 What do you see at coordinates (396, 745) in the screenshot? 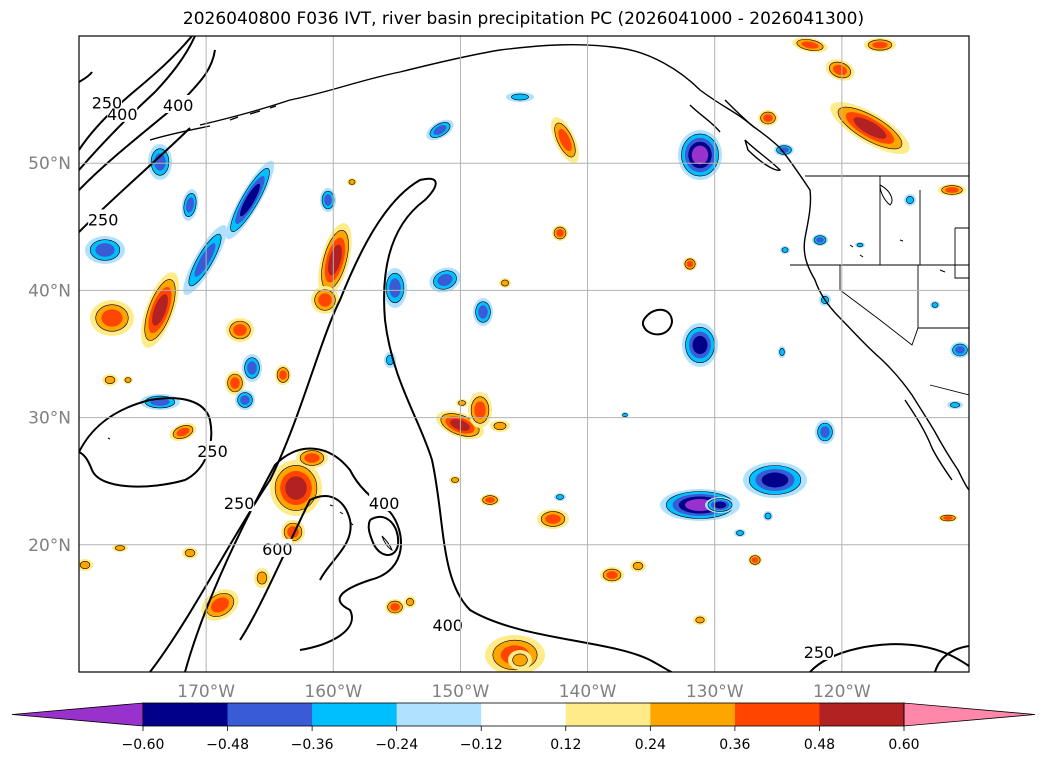
I see `colorbar-tick-label: −0.24` at bounding box center [396, 745].